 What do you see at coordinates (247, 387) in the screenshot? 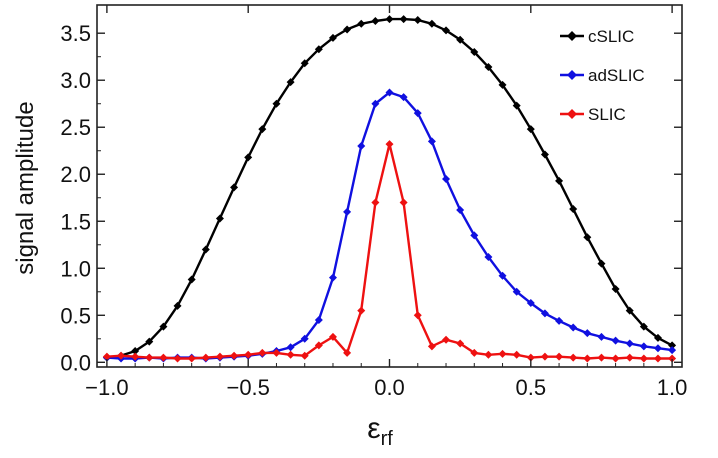
I see `x-tick-label: −0.5` at bounding box center [247, 387].